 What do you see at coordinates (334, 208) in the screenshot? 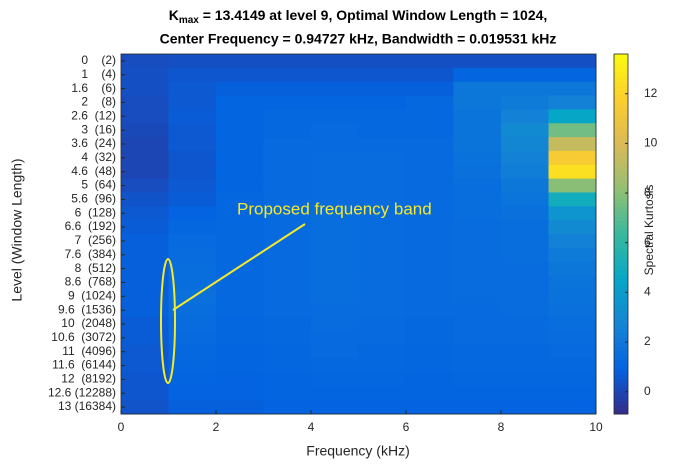
I see `annotation: Proposed frequency band` at bounding box center [334, 208].